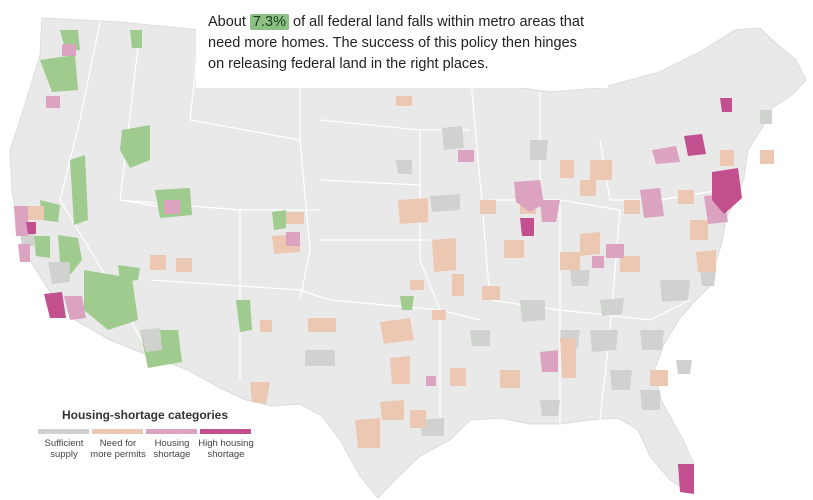 The image size is (813, 500). What do you see at coordinates (64, 449) in the screenshot?
I see `legend-label-sufficient-supply: Sufficient supply` at bounding box center [64, 449].